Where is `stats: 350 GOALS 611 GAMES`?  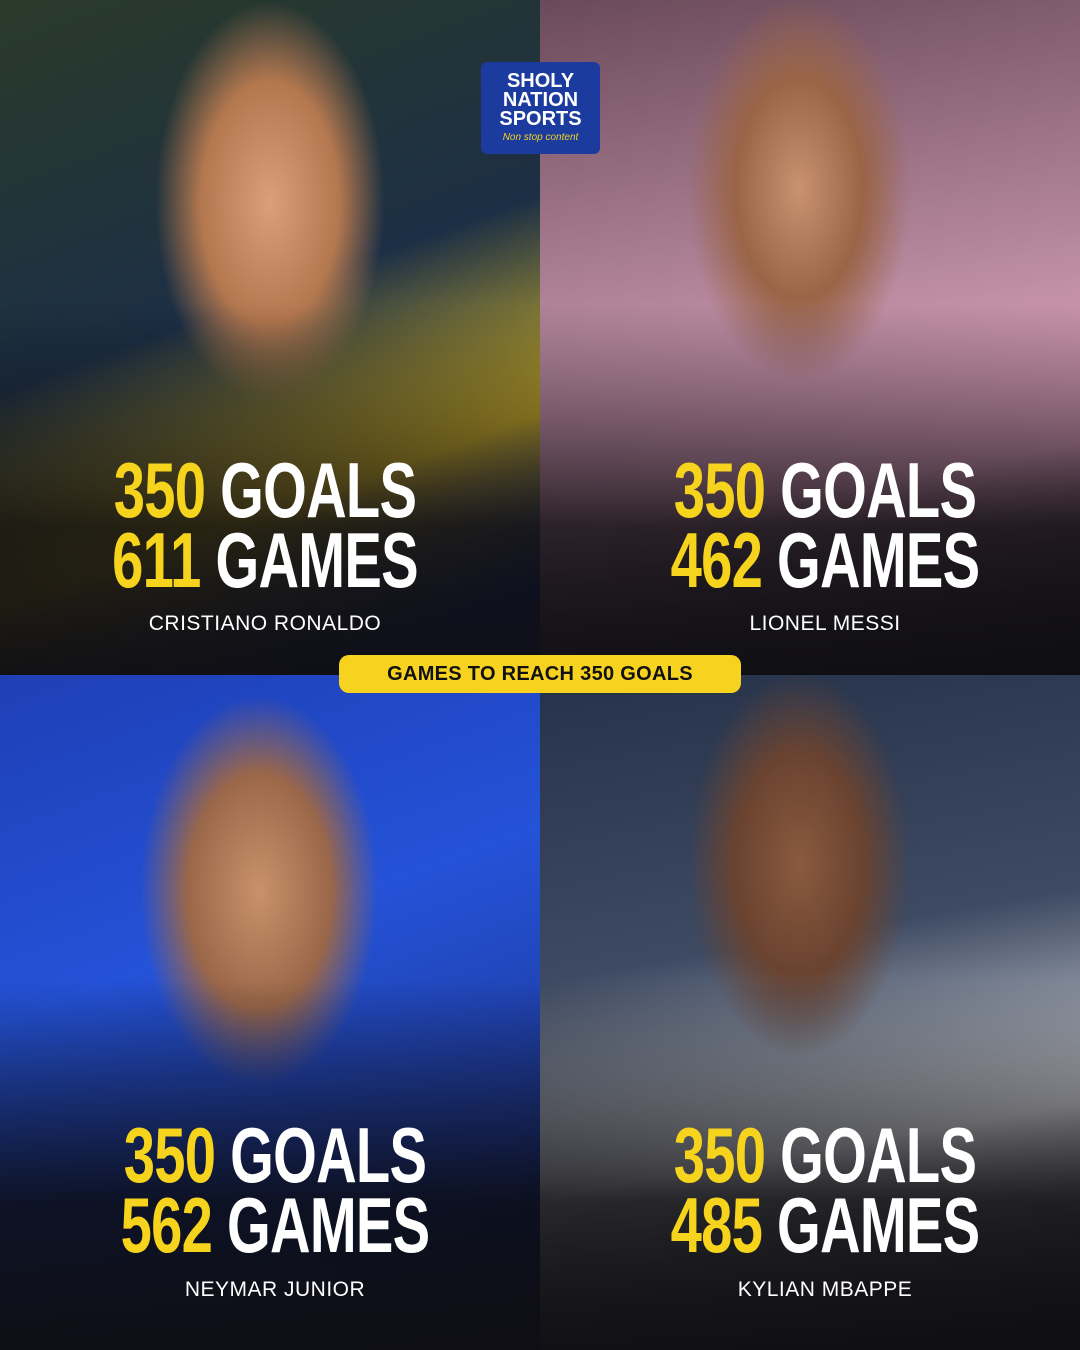 stats: 350 GOALS 611 GAMES is located at coordinates (267, 525).